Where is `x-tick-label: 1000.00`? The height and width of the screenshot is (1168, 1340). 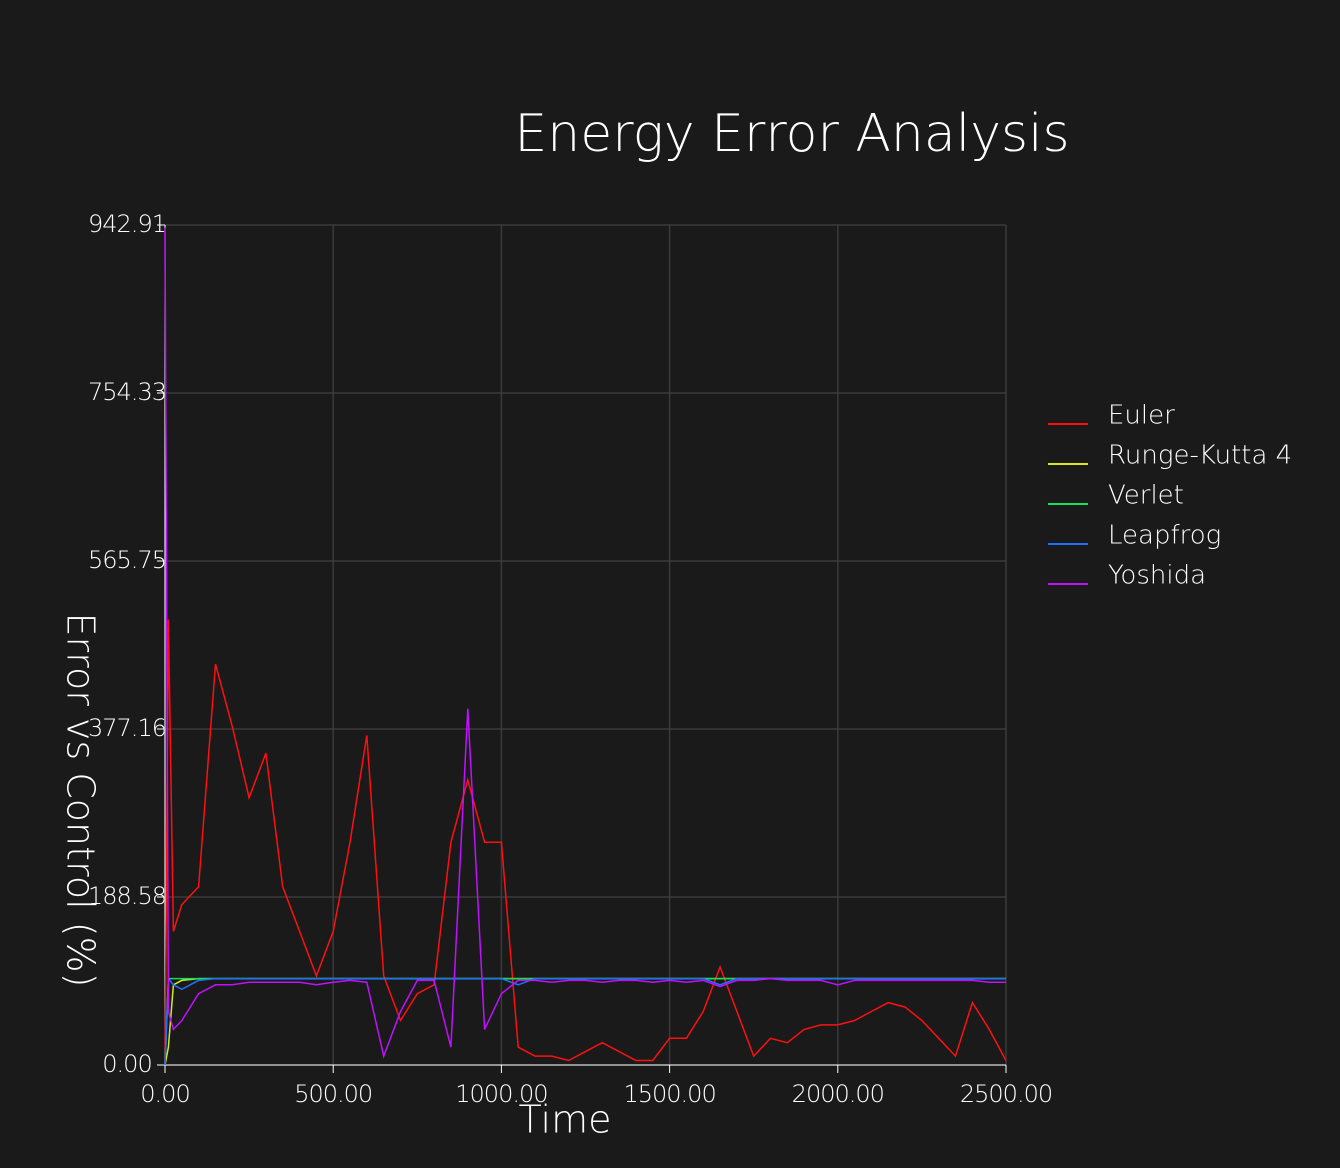 x-tick-label: 1000.00 is located at coordinates (501, 1094).